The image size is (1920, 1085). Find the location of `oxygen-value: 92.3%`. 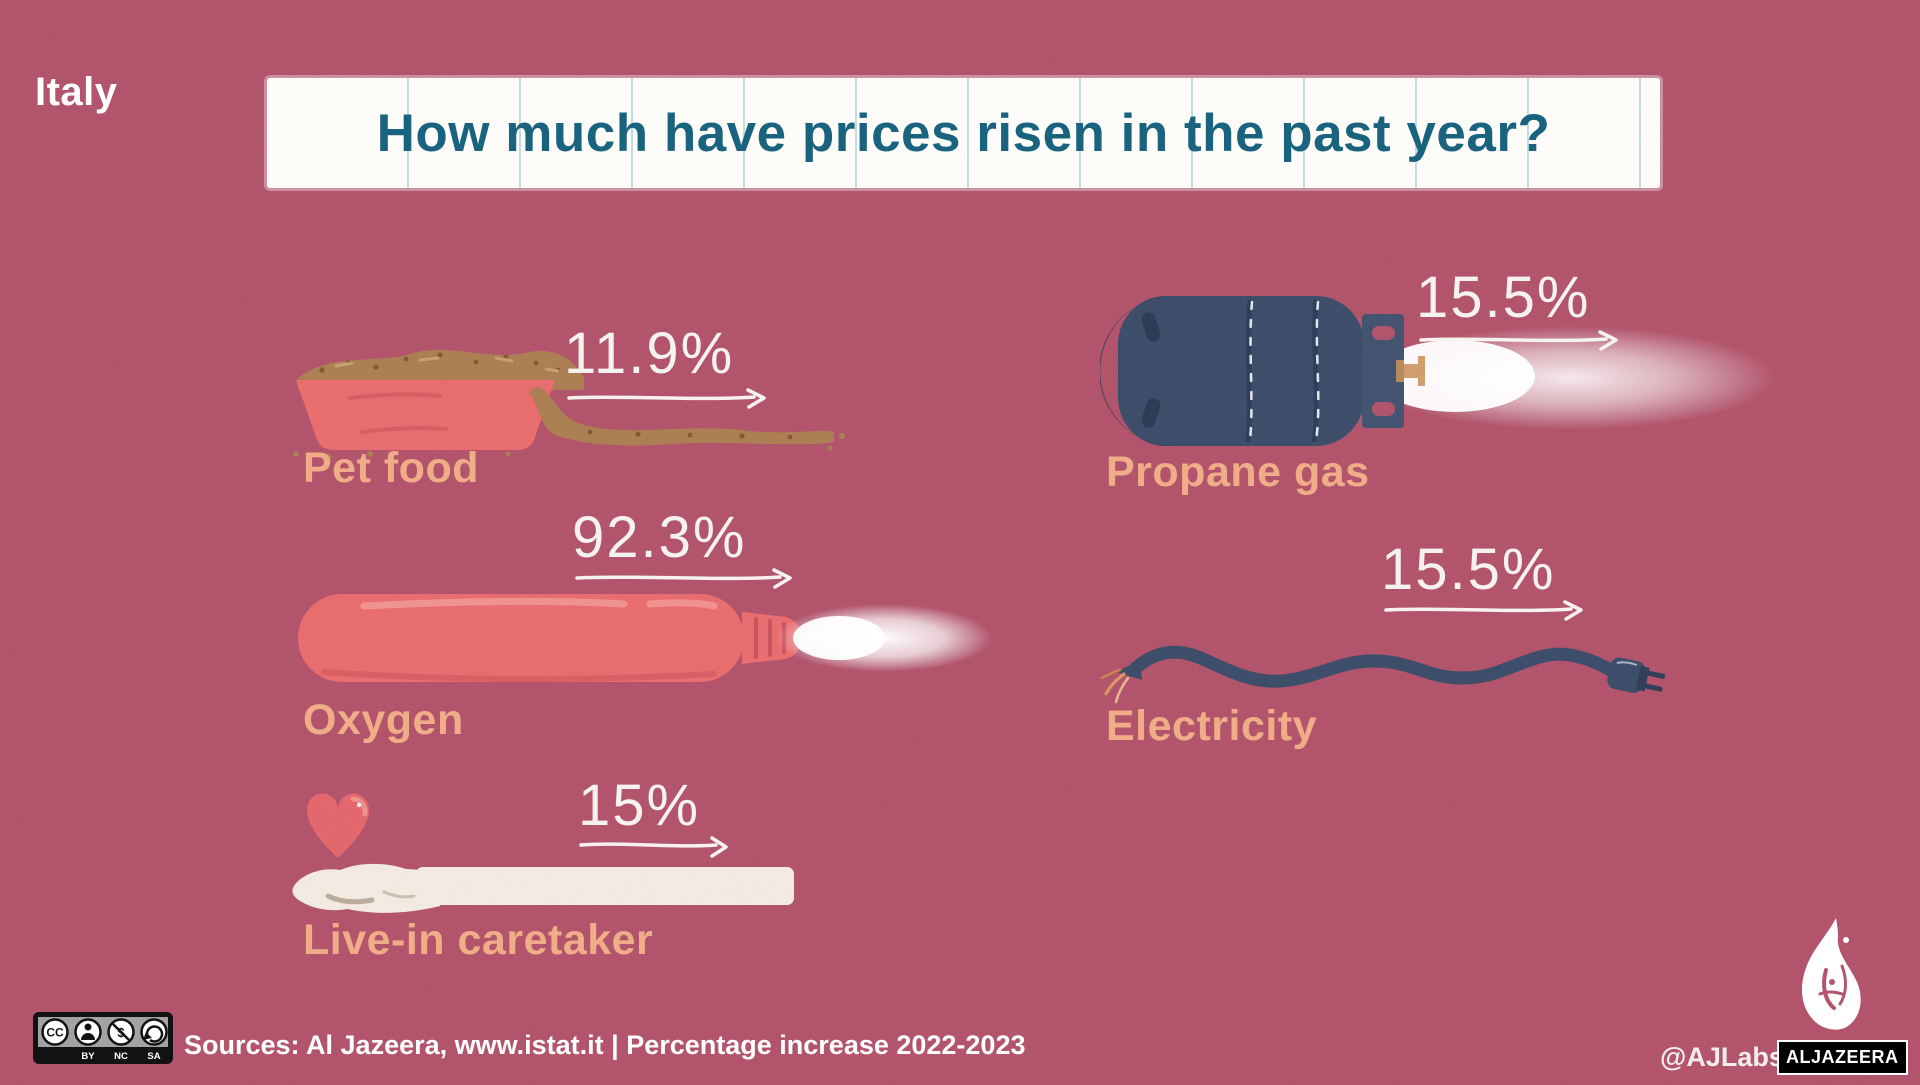

oxygen-value: 92.3% is located at coordinates (659, 537).